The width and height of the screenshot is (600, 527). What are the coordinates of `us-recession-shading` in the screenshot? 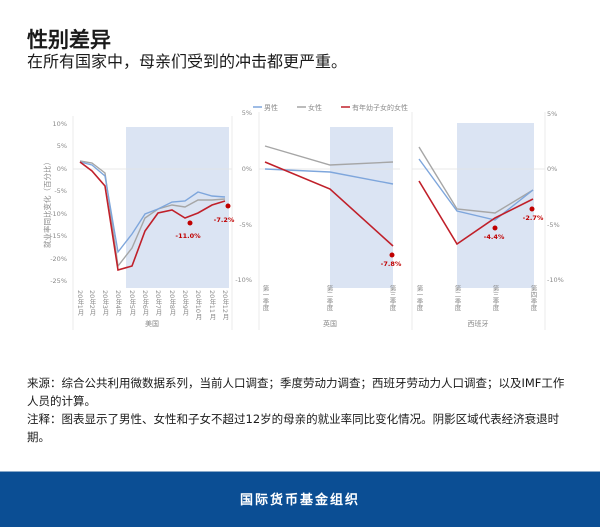 It's located at (177, 207).